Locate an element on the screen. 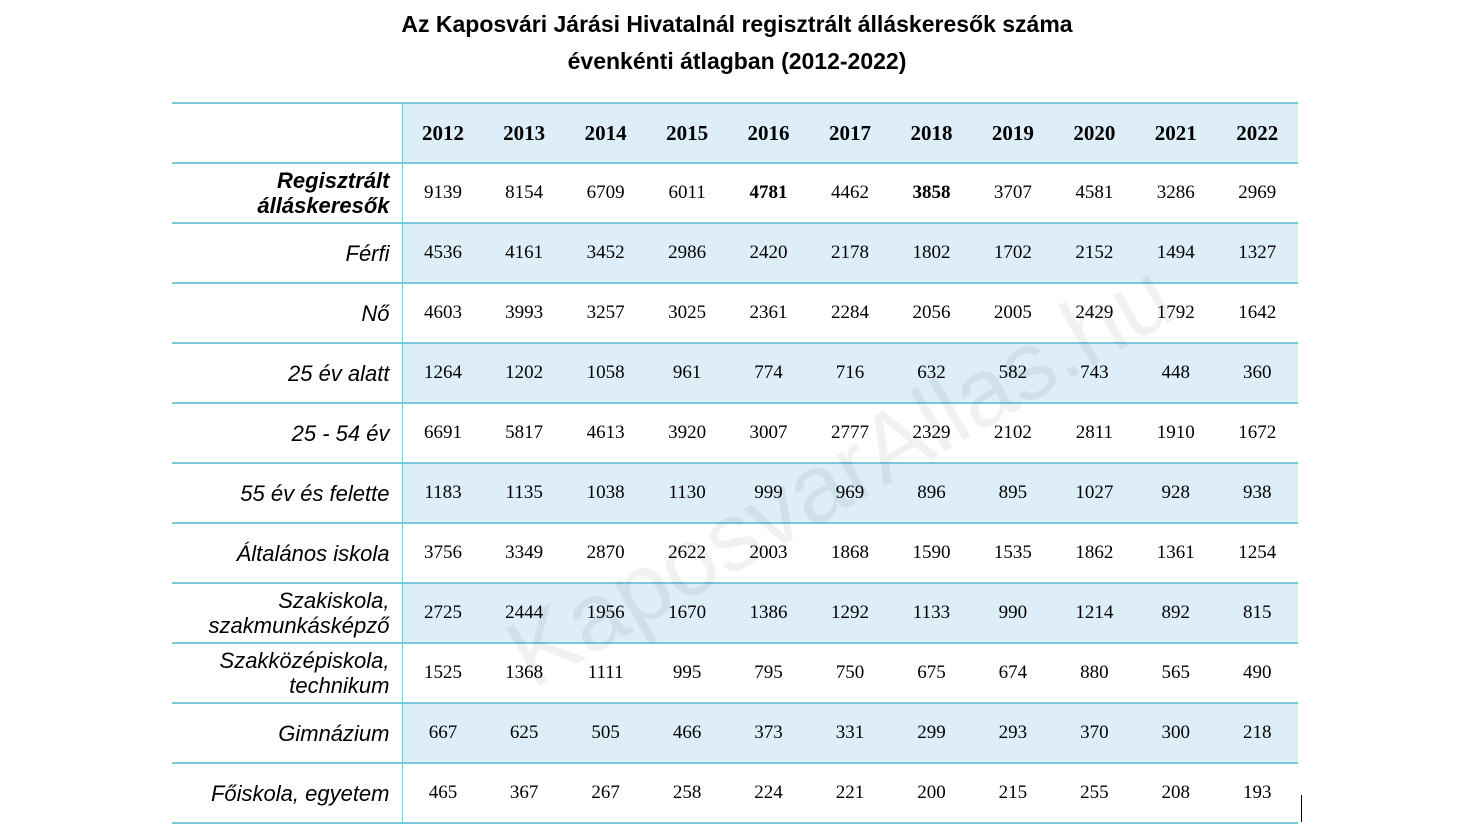 The image size is (1474, 832). value-cell: 1368 is located at coordinates (524, 673).